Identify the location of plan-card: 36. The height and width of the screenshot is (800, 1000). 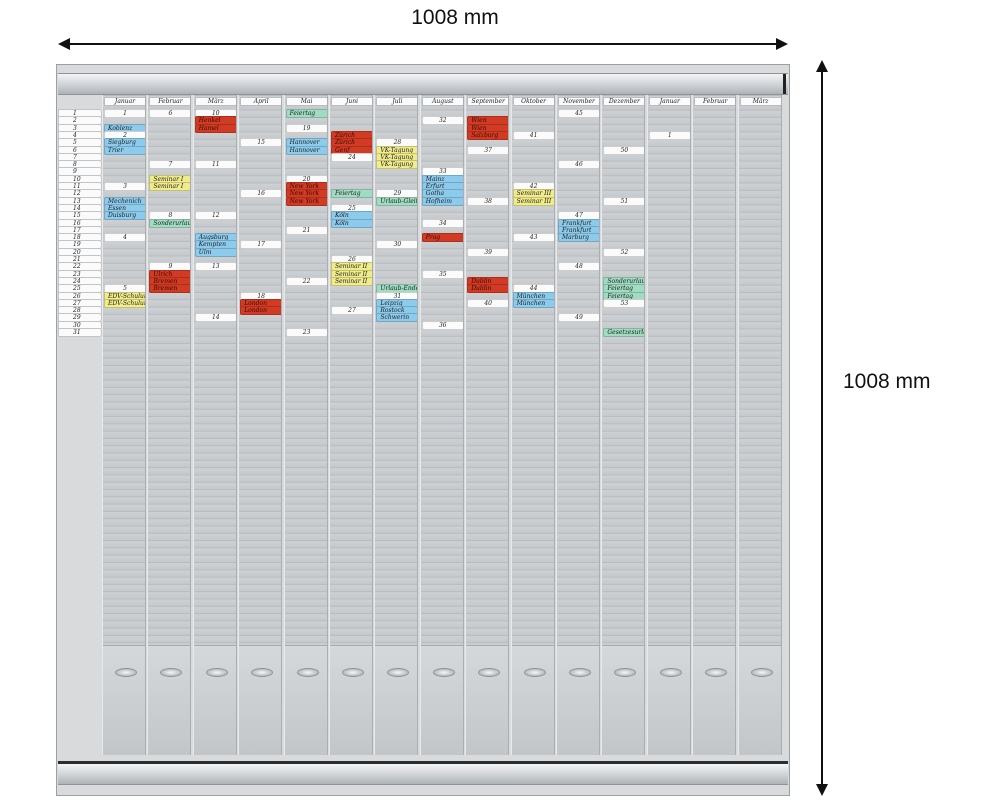
(442, 325).